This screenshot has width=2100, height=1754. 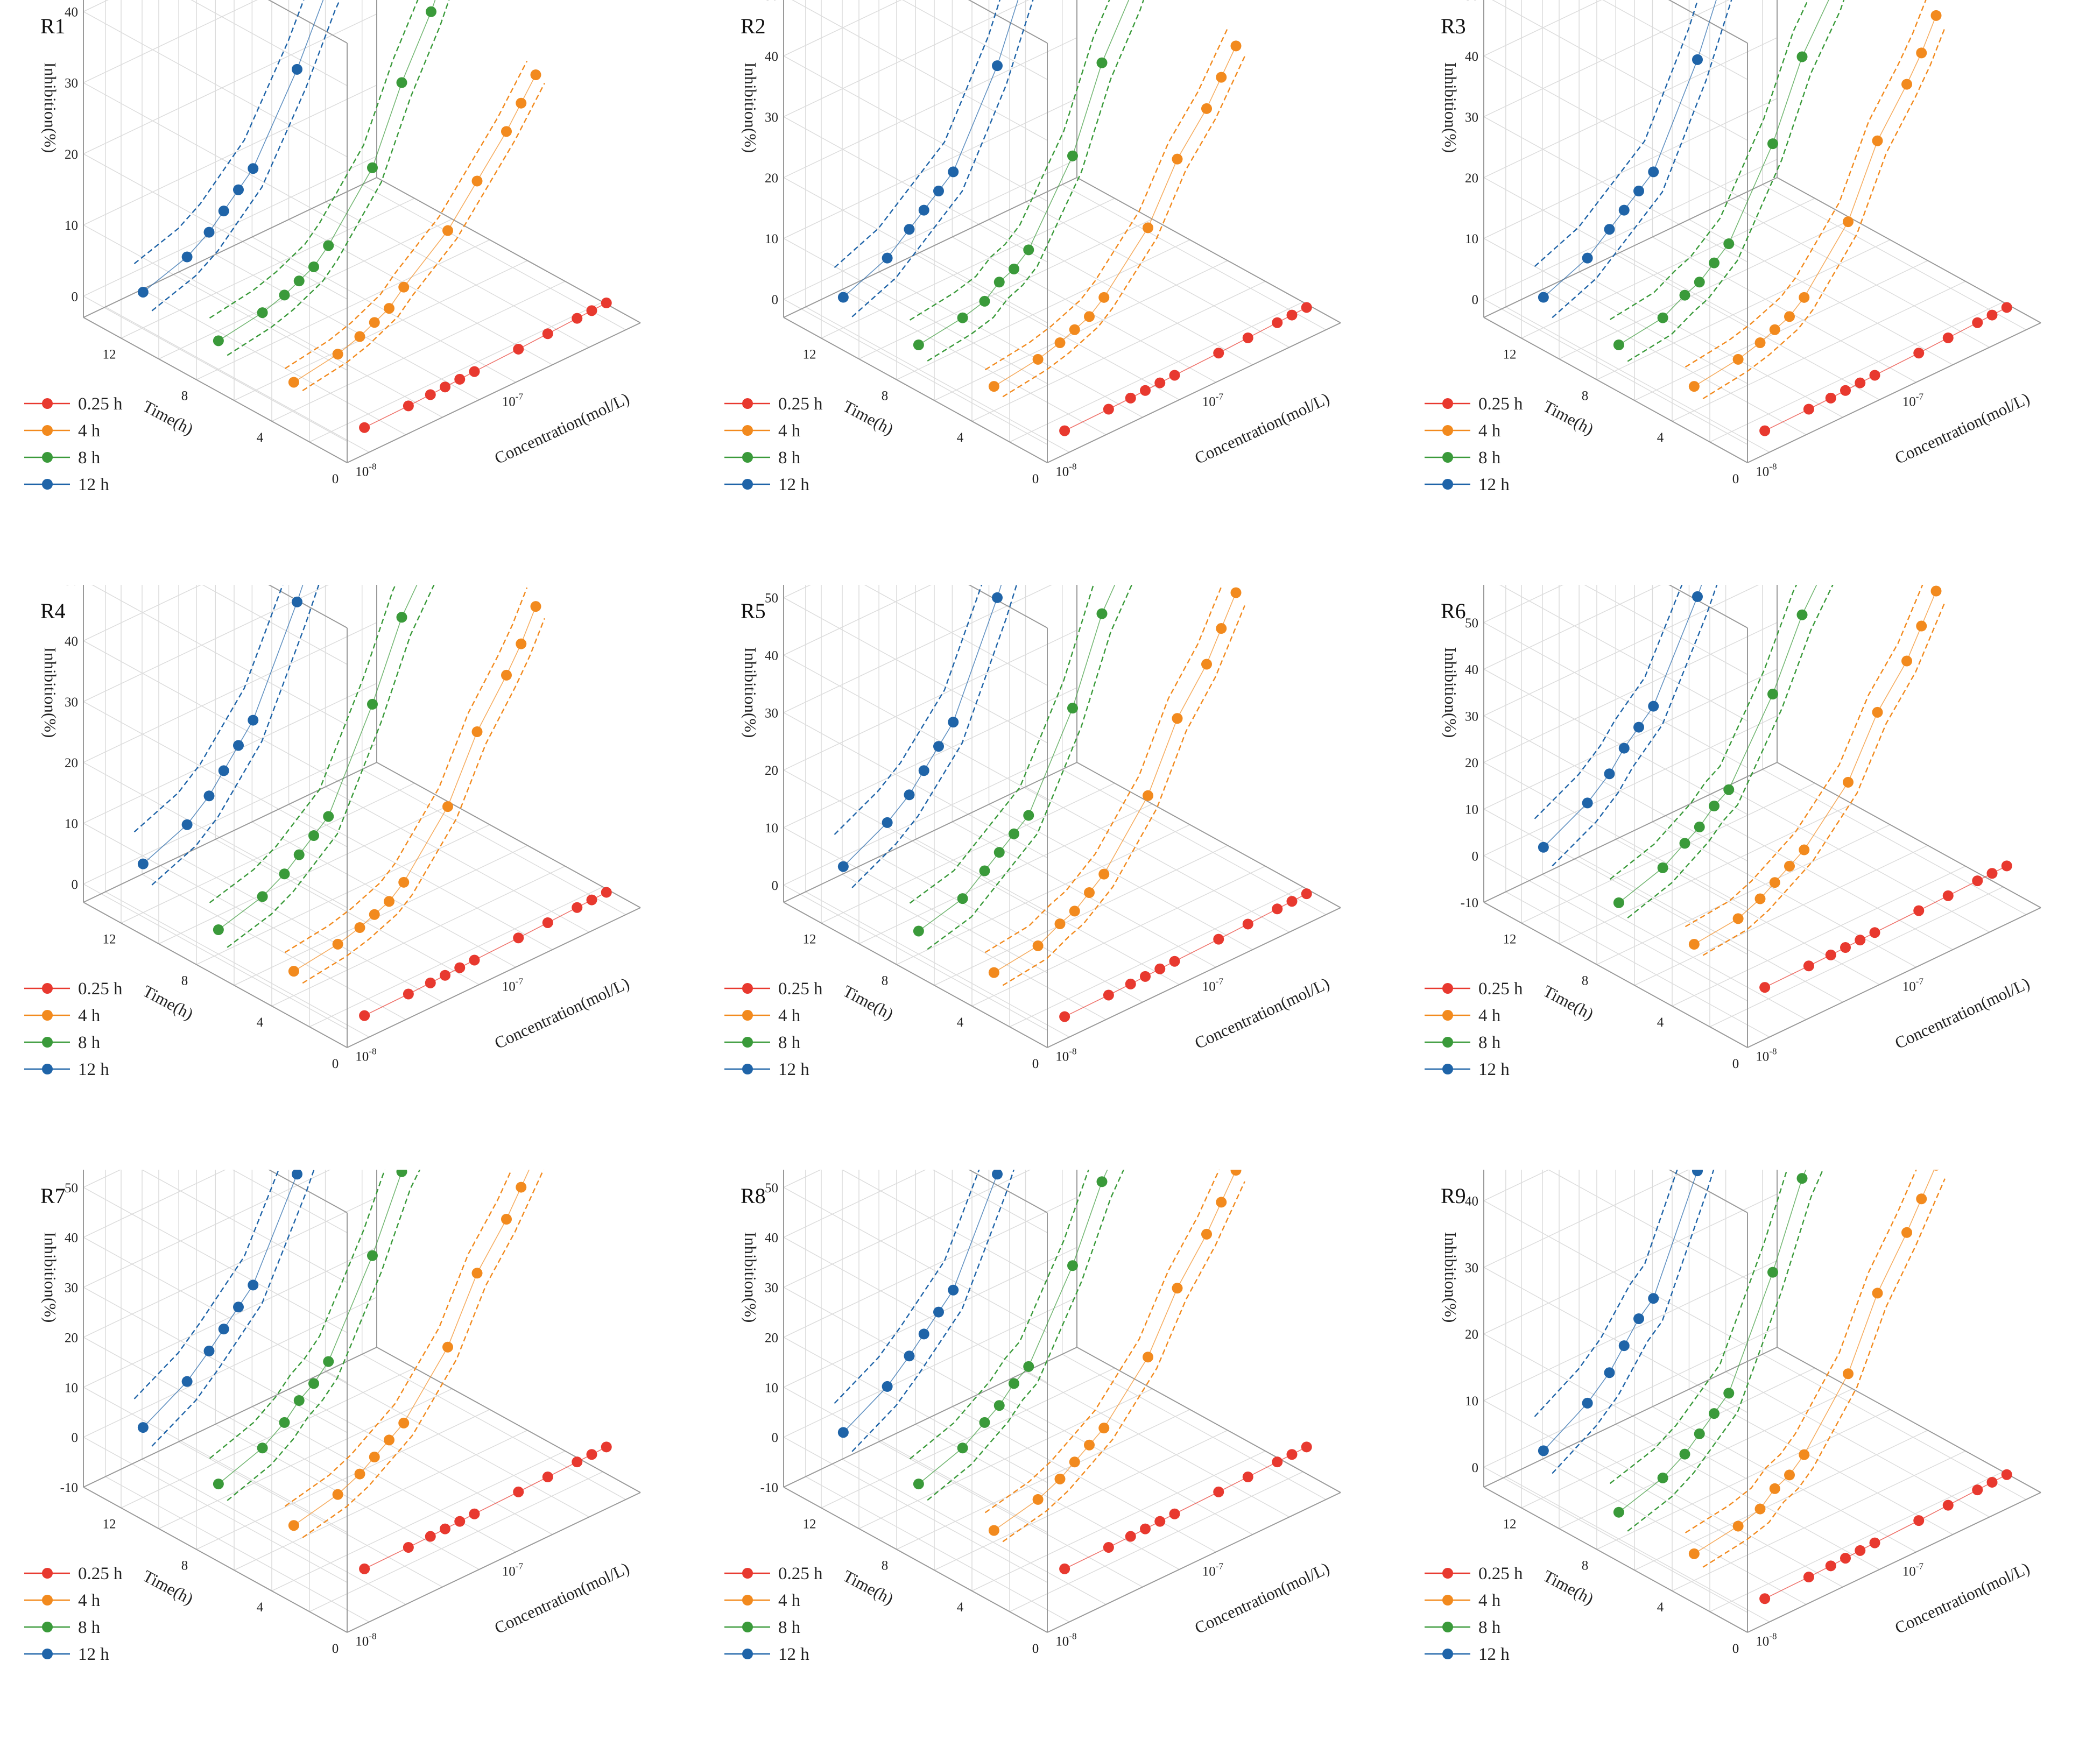 What do you see at coordinates (1885, 369) in the screenshot?
I see `series-025hh` at bounding box center [1885, 369].